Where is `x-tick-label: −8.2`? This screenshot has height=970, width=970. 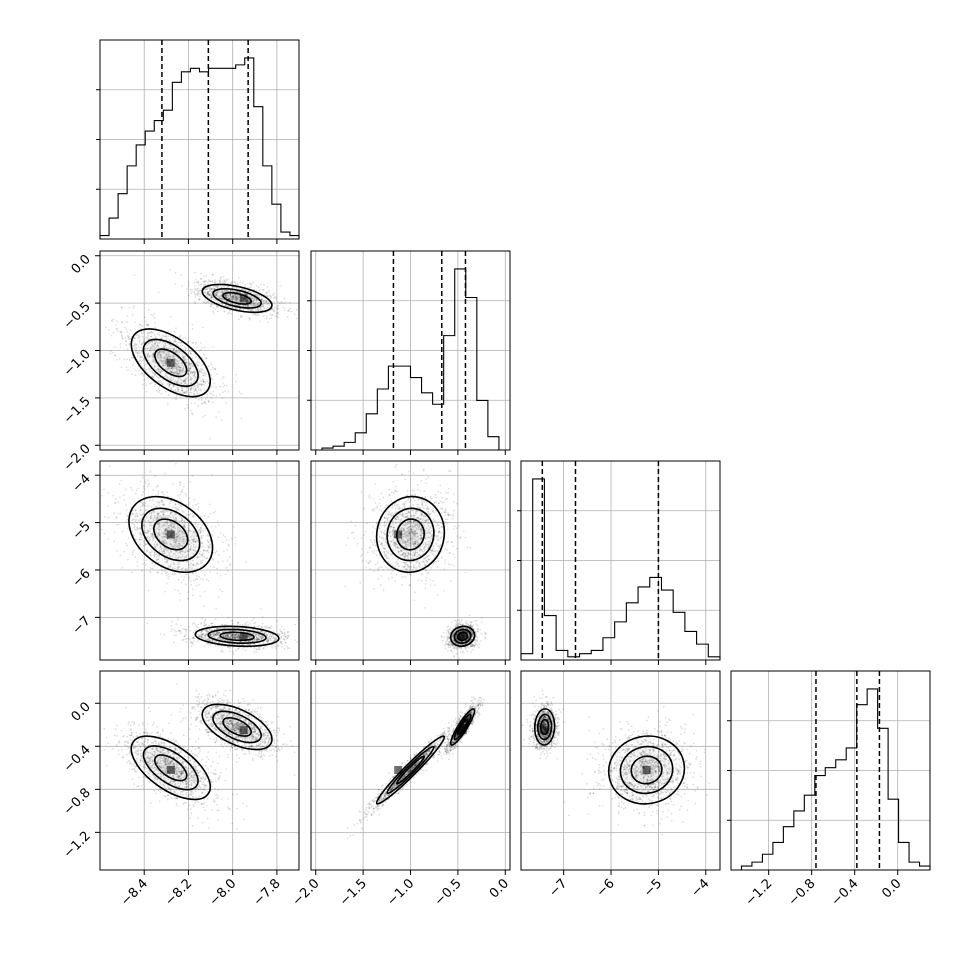 x-tick-label: −8.2 is located at coordinates (178, 892).